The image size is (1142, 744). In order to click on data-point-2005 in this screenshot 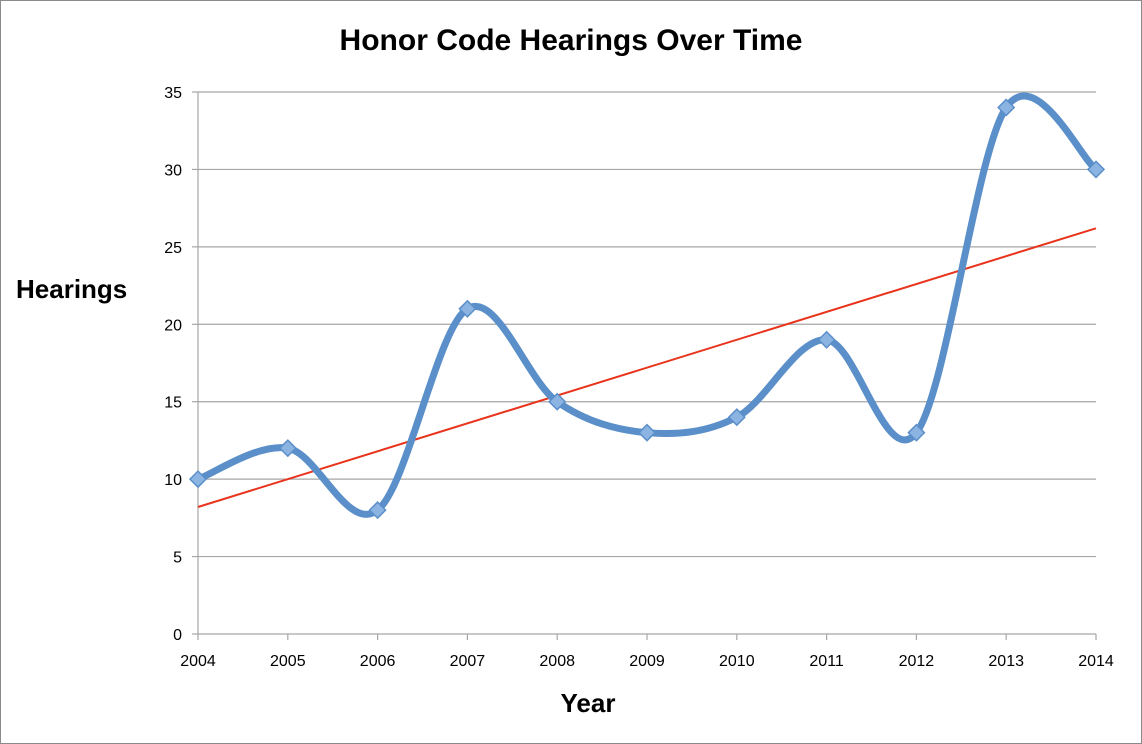, I will do `click(287, 448)`.